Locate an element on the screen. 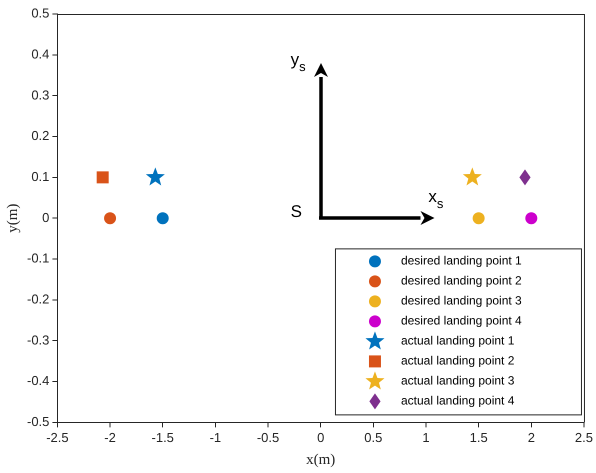 This screenshot has width=596, height=473. y-tick-label: -0.4 is located at coordinates (38, 380).